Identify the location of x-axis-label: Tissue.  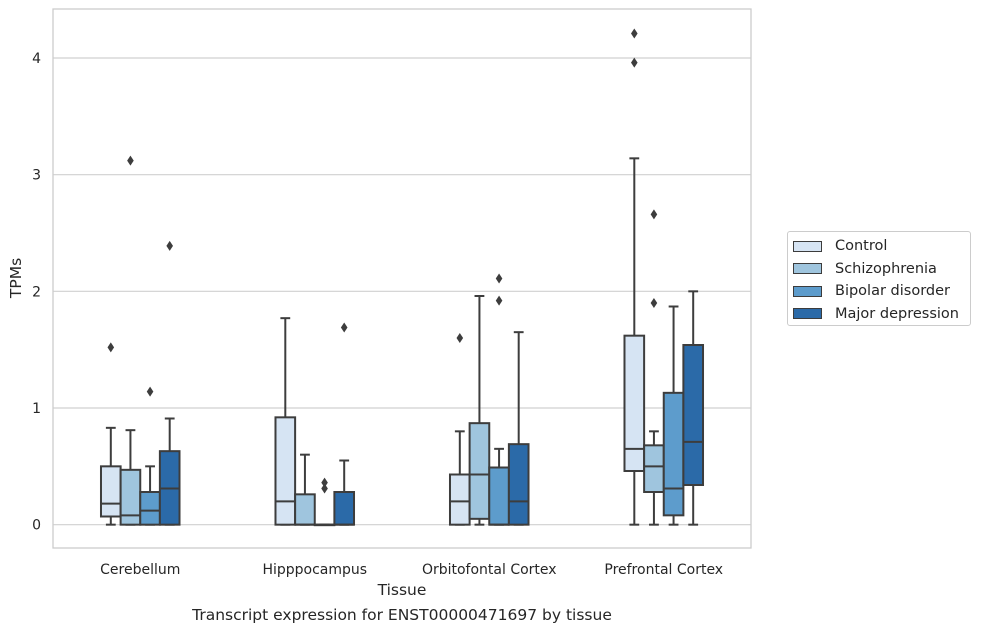
(402, 590).